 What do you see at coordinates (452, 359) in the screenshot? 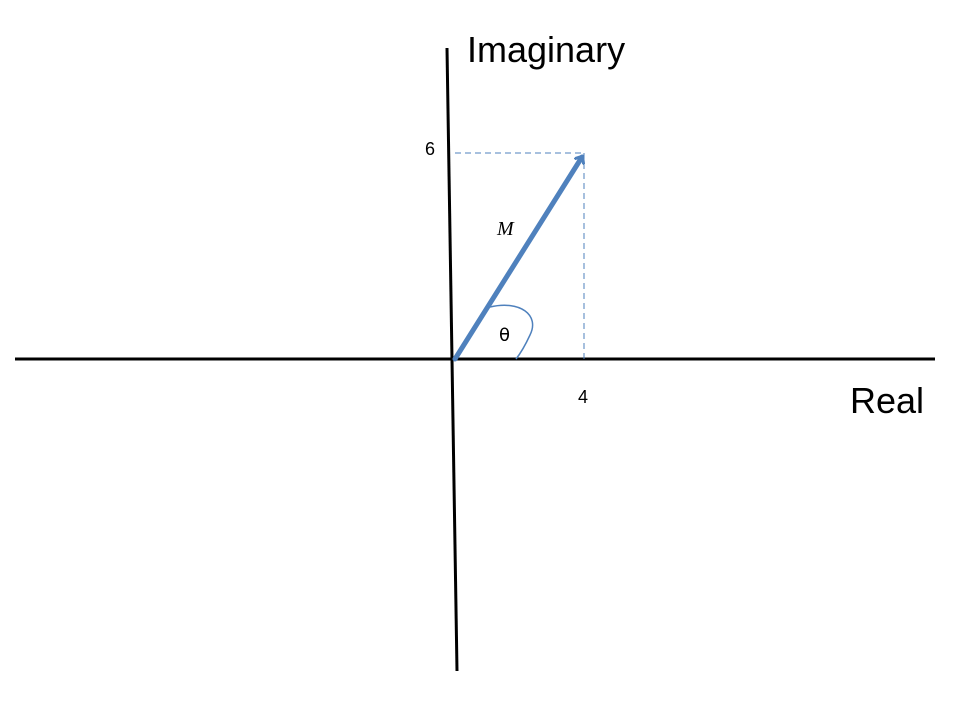
I see `imaginary-axis` at bounding box center [452, 359].